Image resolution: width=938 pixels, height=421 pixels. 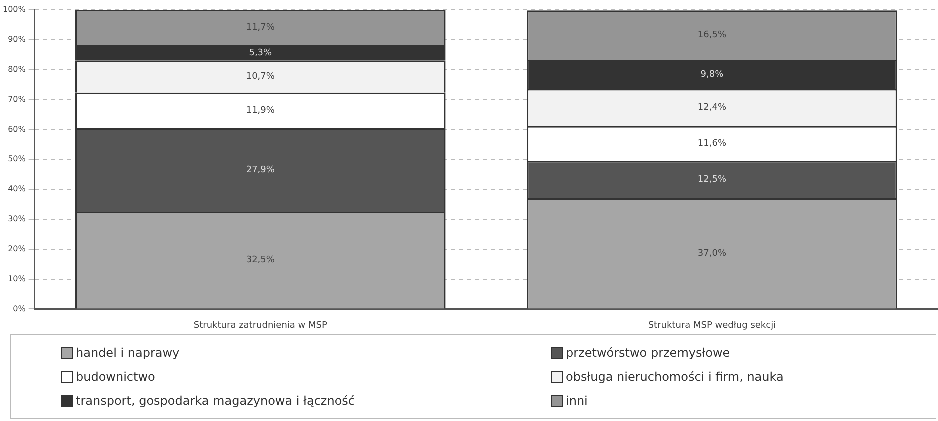 What do you see at coordinates (261, 261) in the screenshot?
I see `data-label: 32,5%` at bounding box center [261, 261].